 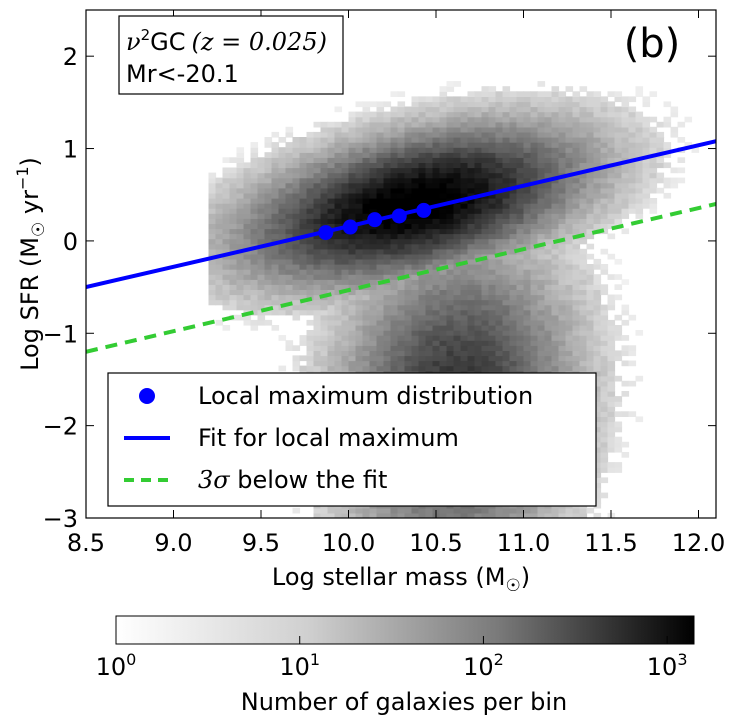 I want to click on colorbar-tick-label: 103, so click(x=667, y=665).